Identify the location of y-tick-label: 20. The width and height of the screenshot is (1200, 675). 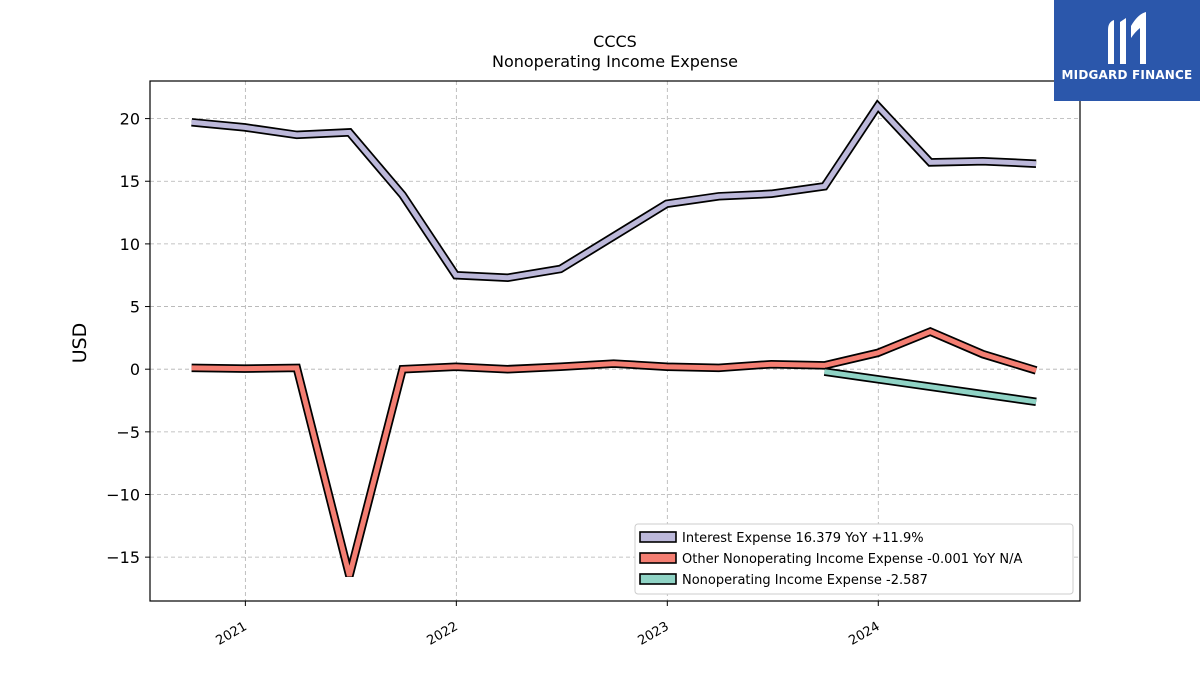
(130, 119).